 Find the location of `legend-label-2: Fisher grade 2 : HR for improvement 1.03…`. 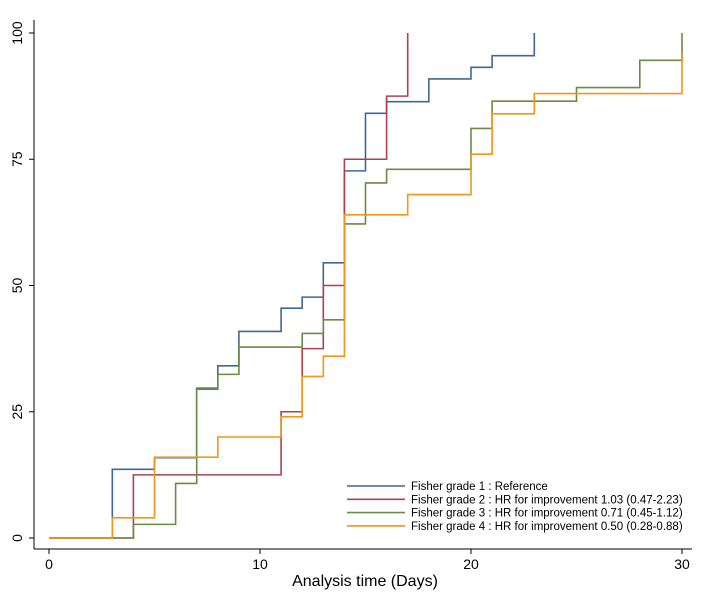

legend-label-2: Fisher grade 2 : HR for improvement 1.03… is located at coordinates (547, 500).